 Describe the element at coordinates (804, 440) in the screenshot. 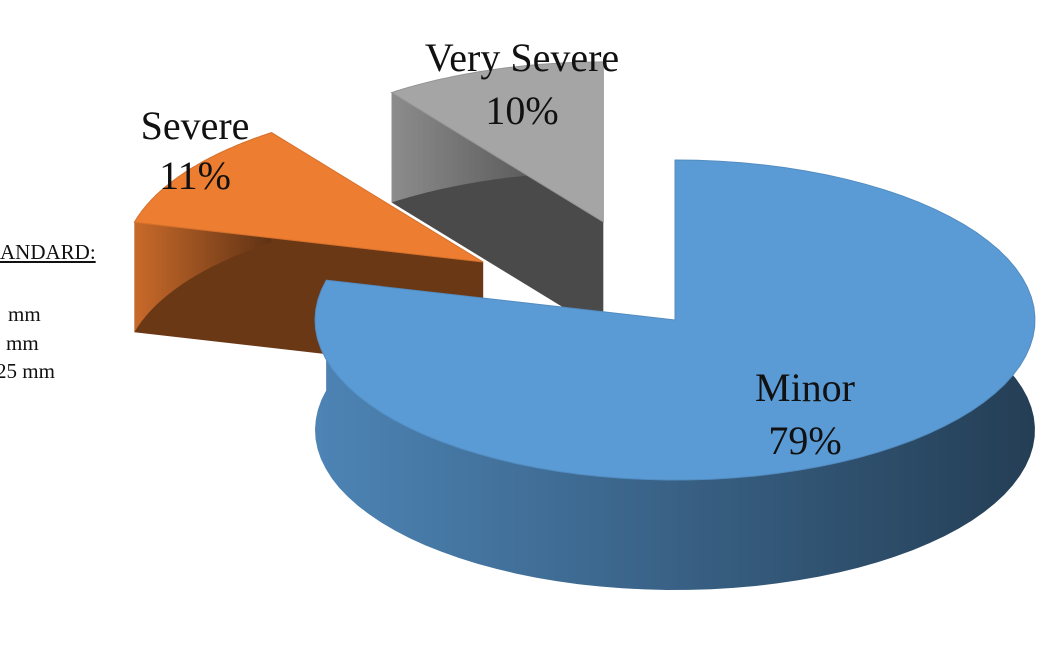

I see `slice-value-label: 79%` at that location.